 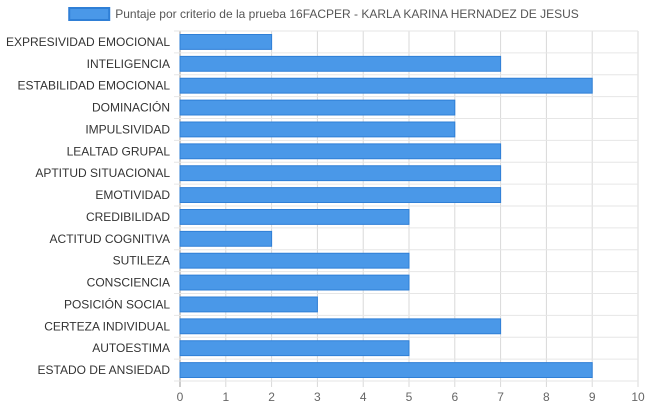 I want to click on category-label: CREDIBILIDAD, so click(x=128, y=217).